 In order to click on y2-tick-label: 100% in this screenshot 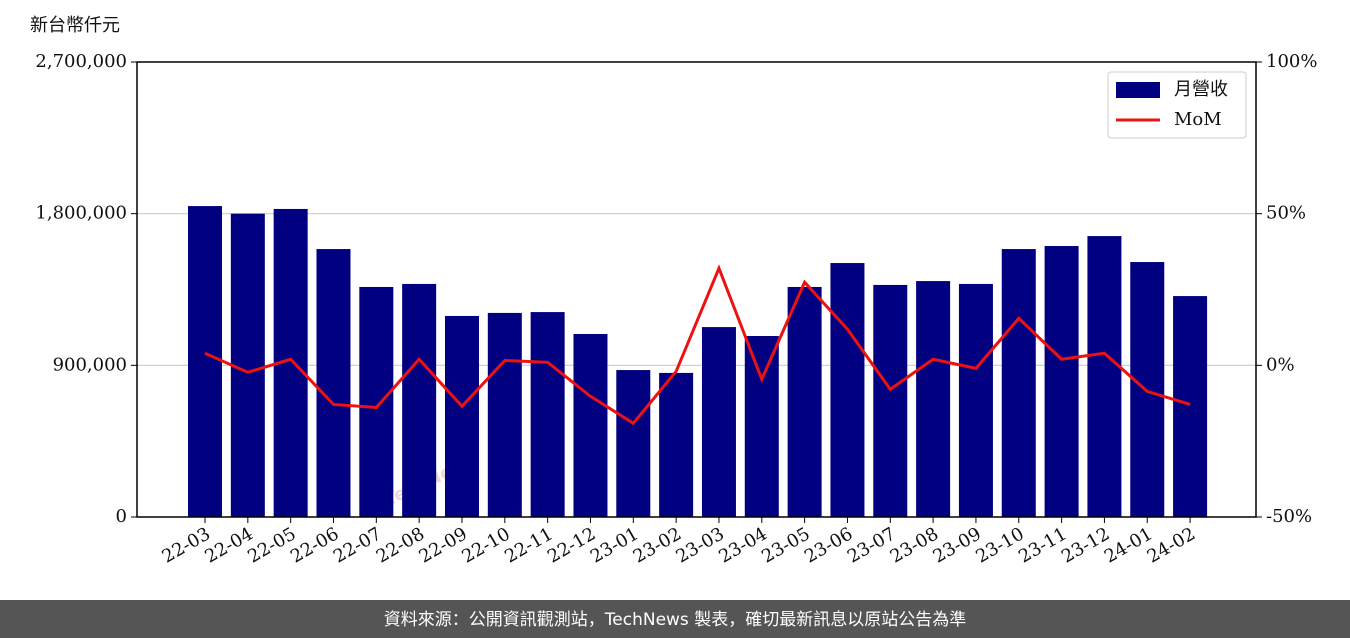, I will do `click(1291, 61)`.